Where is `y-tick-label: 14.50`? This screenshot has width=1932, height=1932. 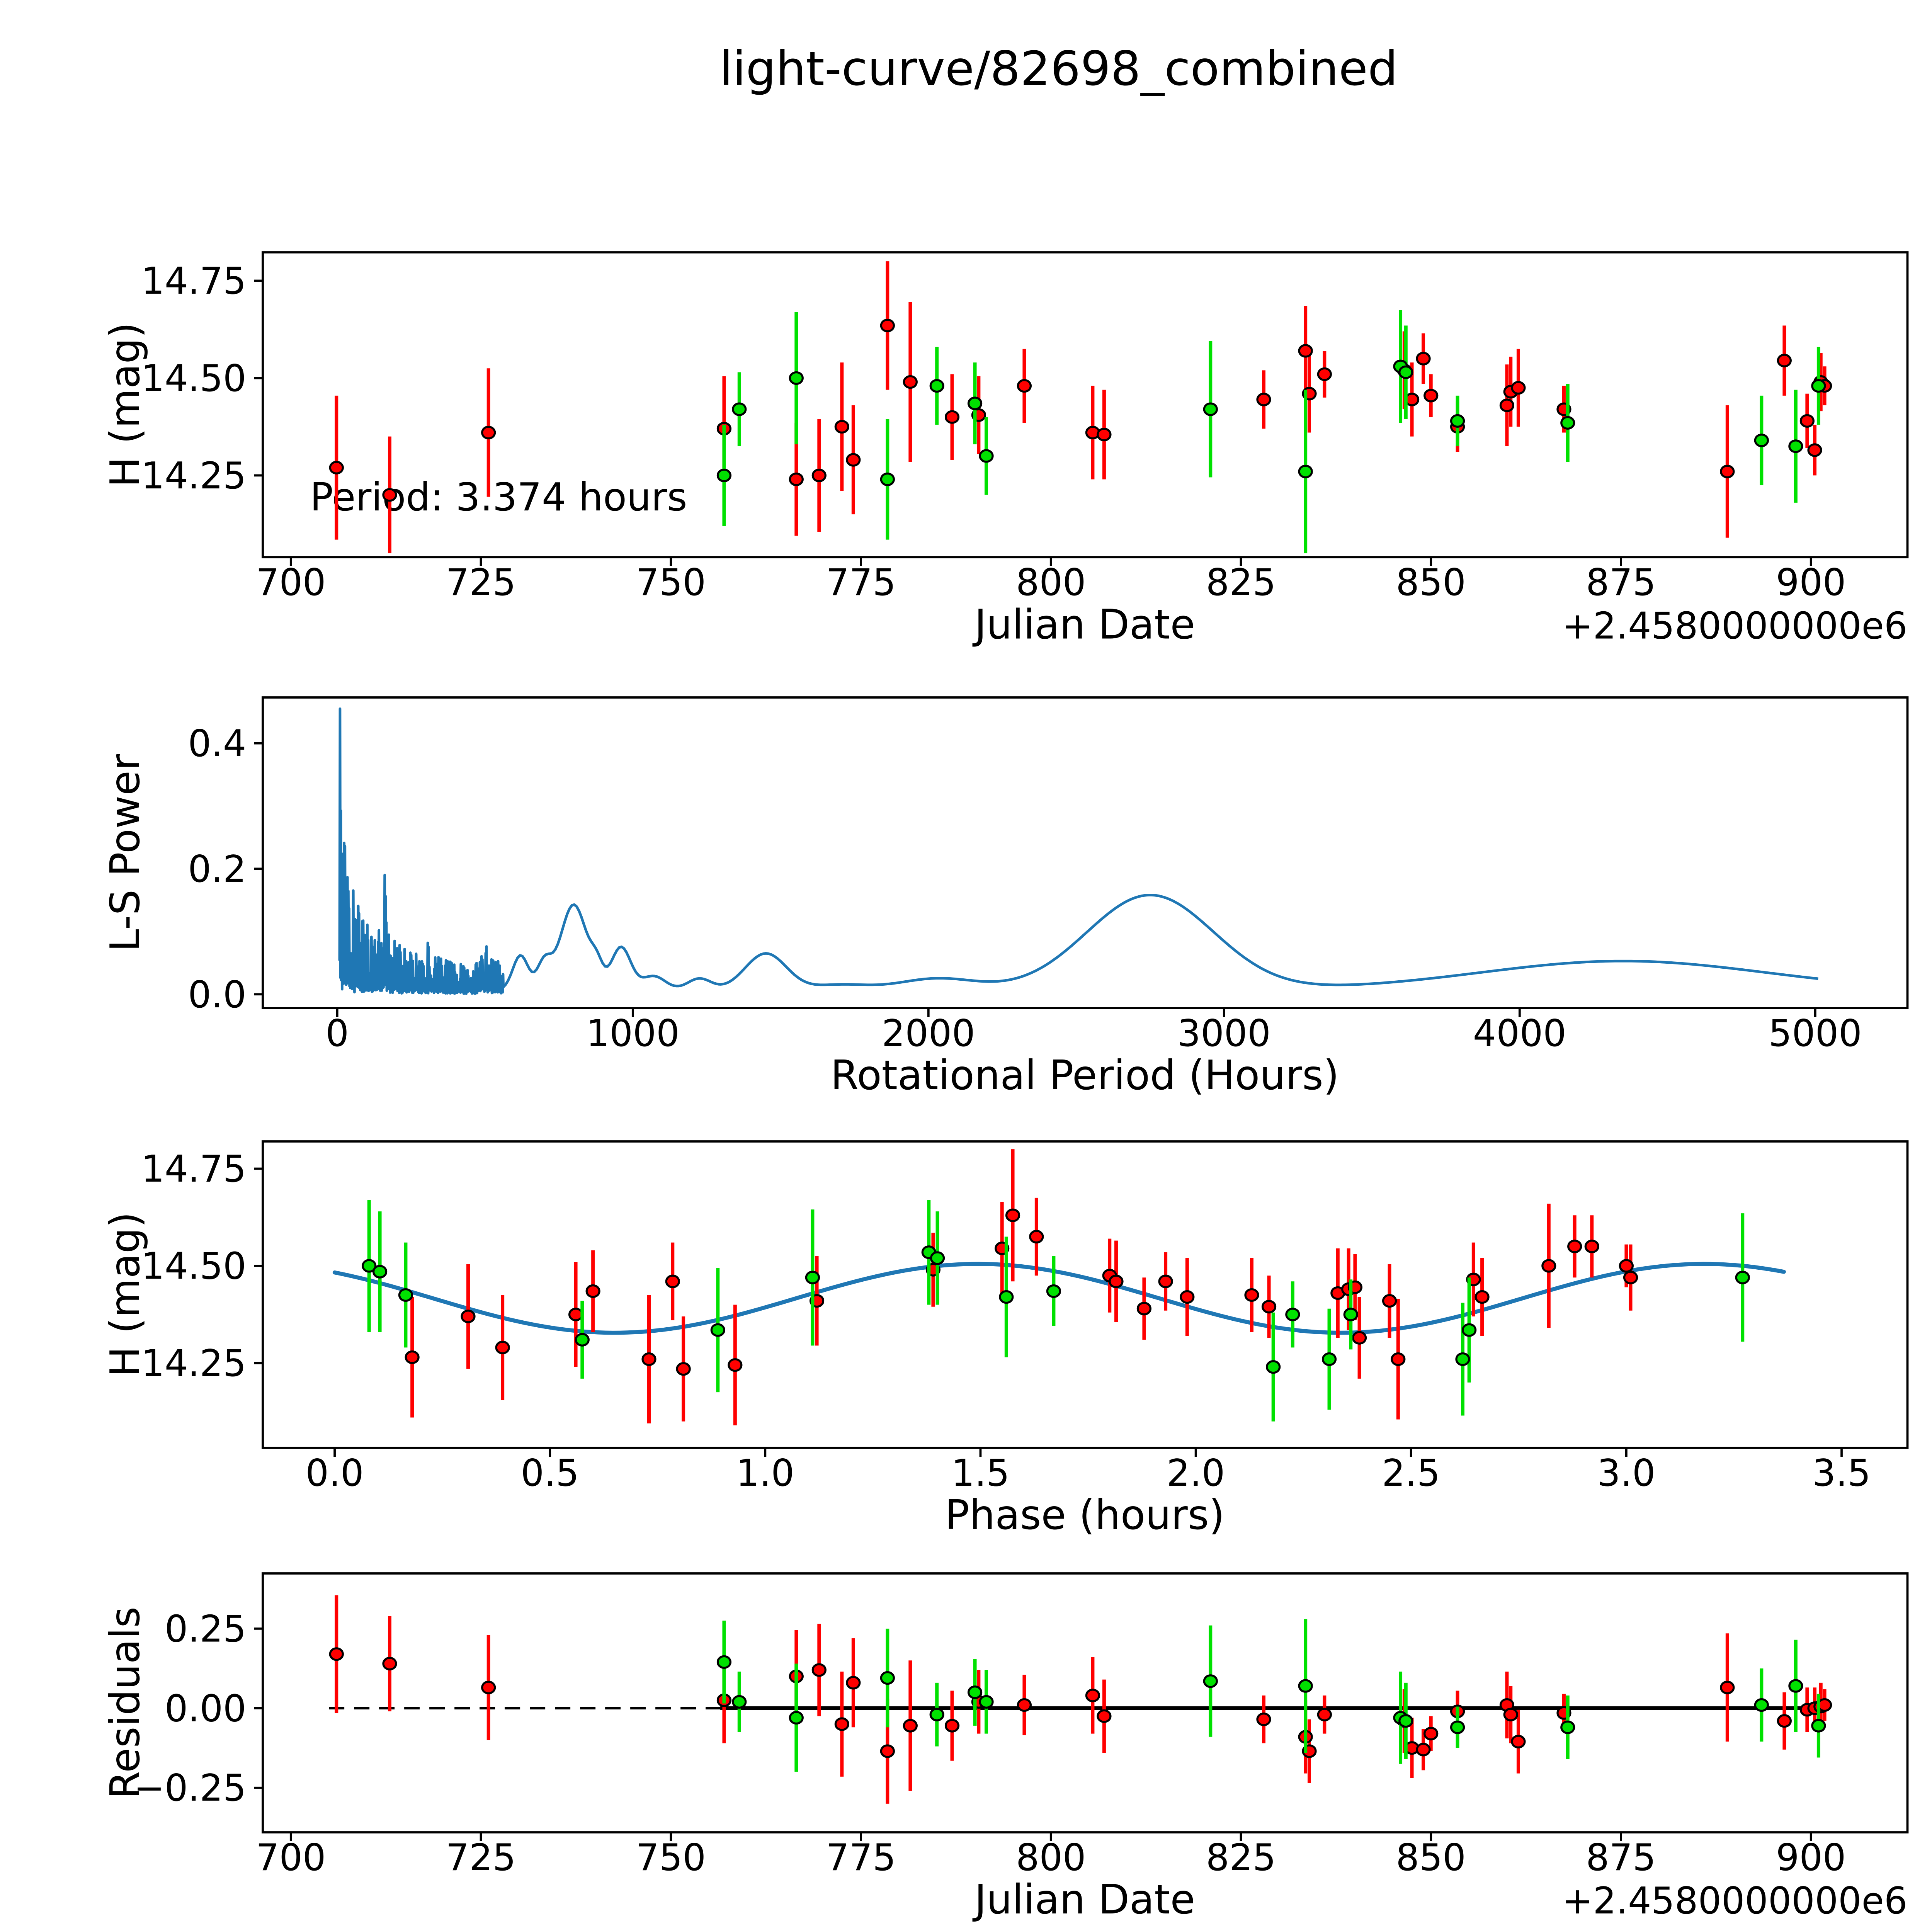 y-tick-label: 14.50 is located at coordinates (194, 1267).